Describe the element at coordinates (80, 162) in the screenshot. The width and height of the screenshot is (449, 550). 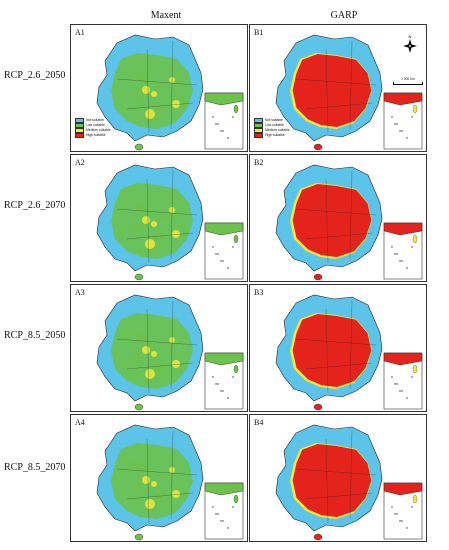
I see `panel-label-a2: A2` at that location.